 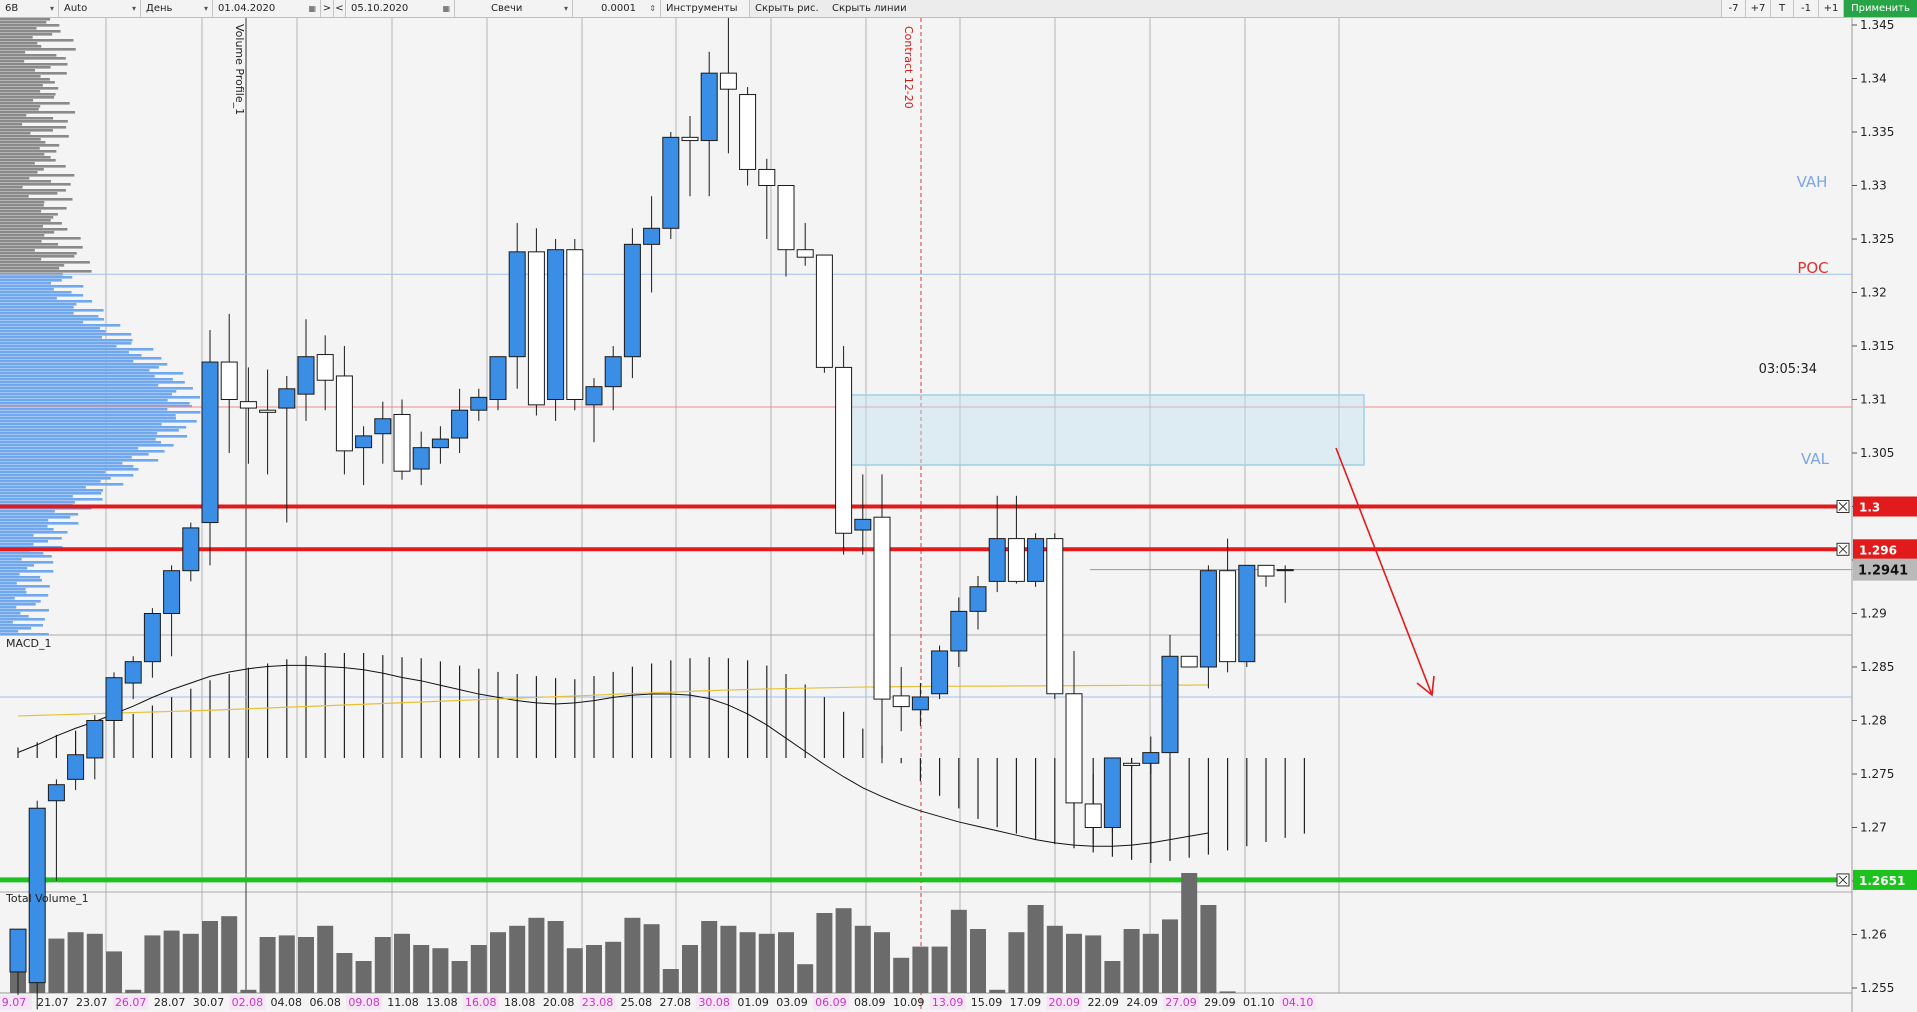 What do you see at coordinates (705, 8) in the screenshot?
I see `instruments-button: Инструменты` at bounding box center [705, 8].